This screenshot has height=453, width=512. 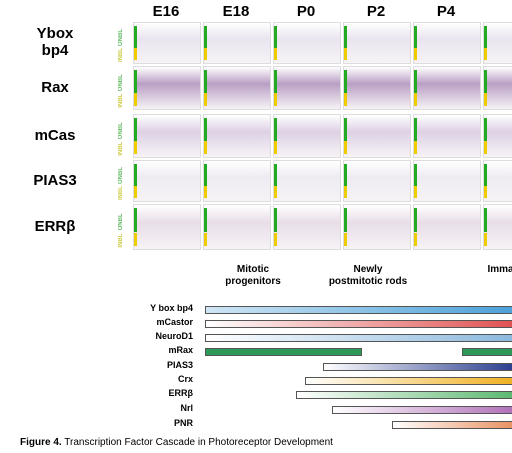 I want to click on stage-label: Immature, so click(x=481, y=270).